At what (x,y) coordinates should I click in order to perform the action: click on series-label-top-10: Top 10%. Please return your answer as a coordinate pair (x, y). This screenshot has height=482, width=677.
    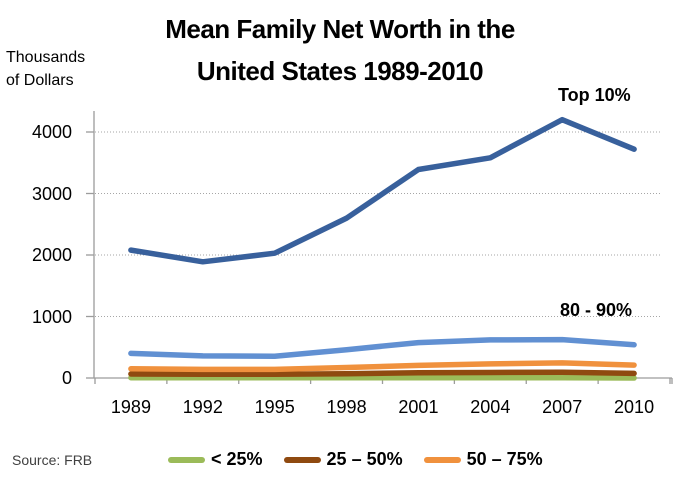
    Looking at the image, I should click on (594, 95).